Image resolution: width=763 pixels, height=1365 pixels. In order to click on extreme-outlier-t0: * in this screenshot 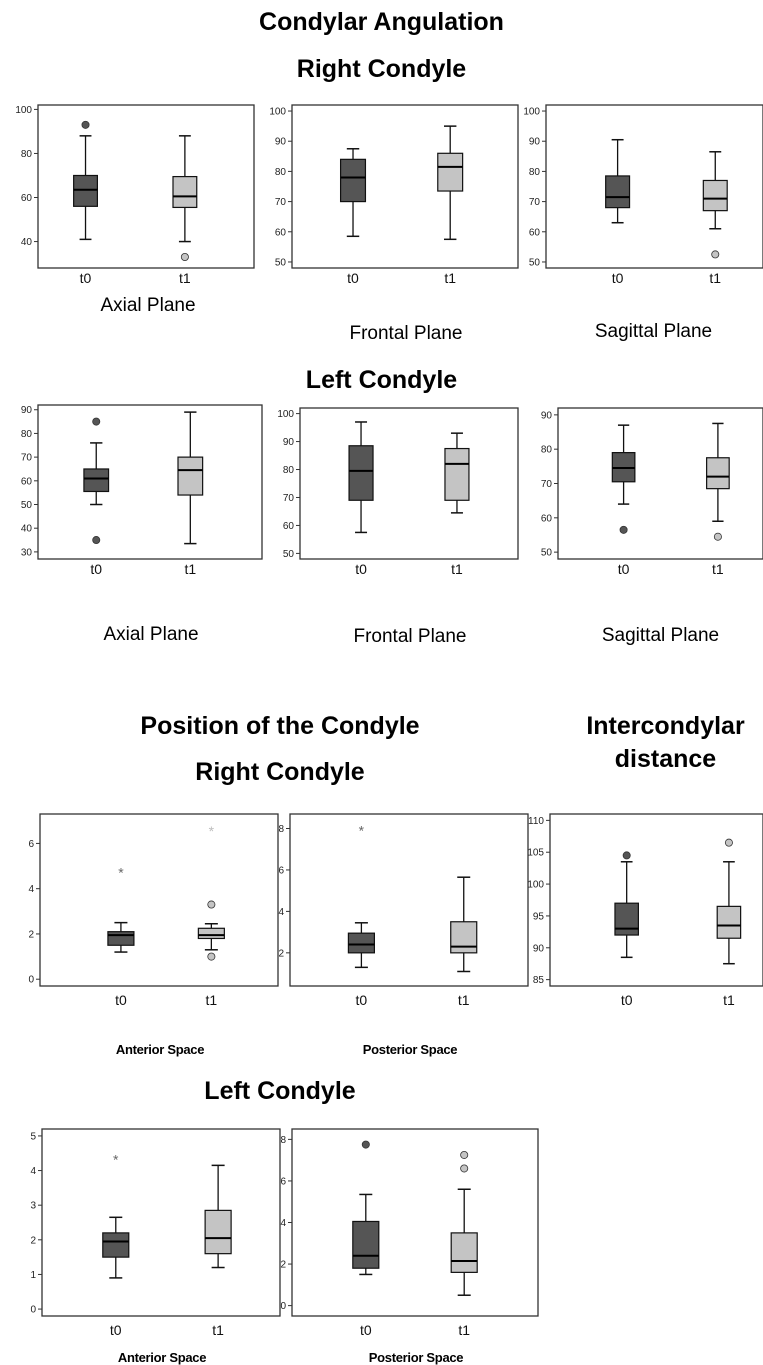, I will do `click(116, 1159)`.